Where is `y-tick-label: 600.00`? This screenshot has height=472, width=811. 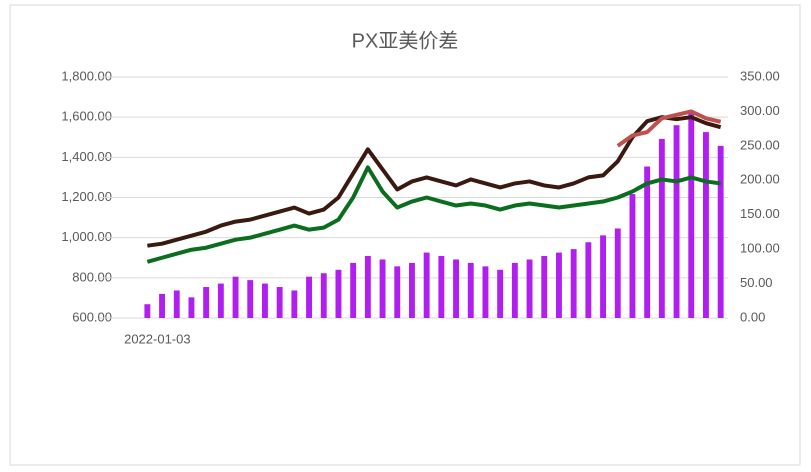 y-tick-label: 600.00 is located at coordinates (92, 316).